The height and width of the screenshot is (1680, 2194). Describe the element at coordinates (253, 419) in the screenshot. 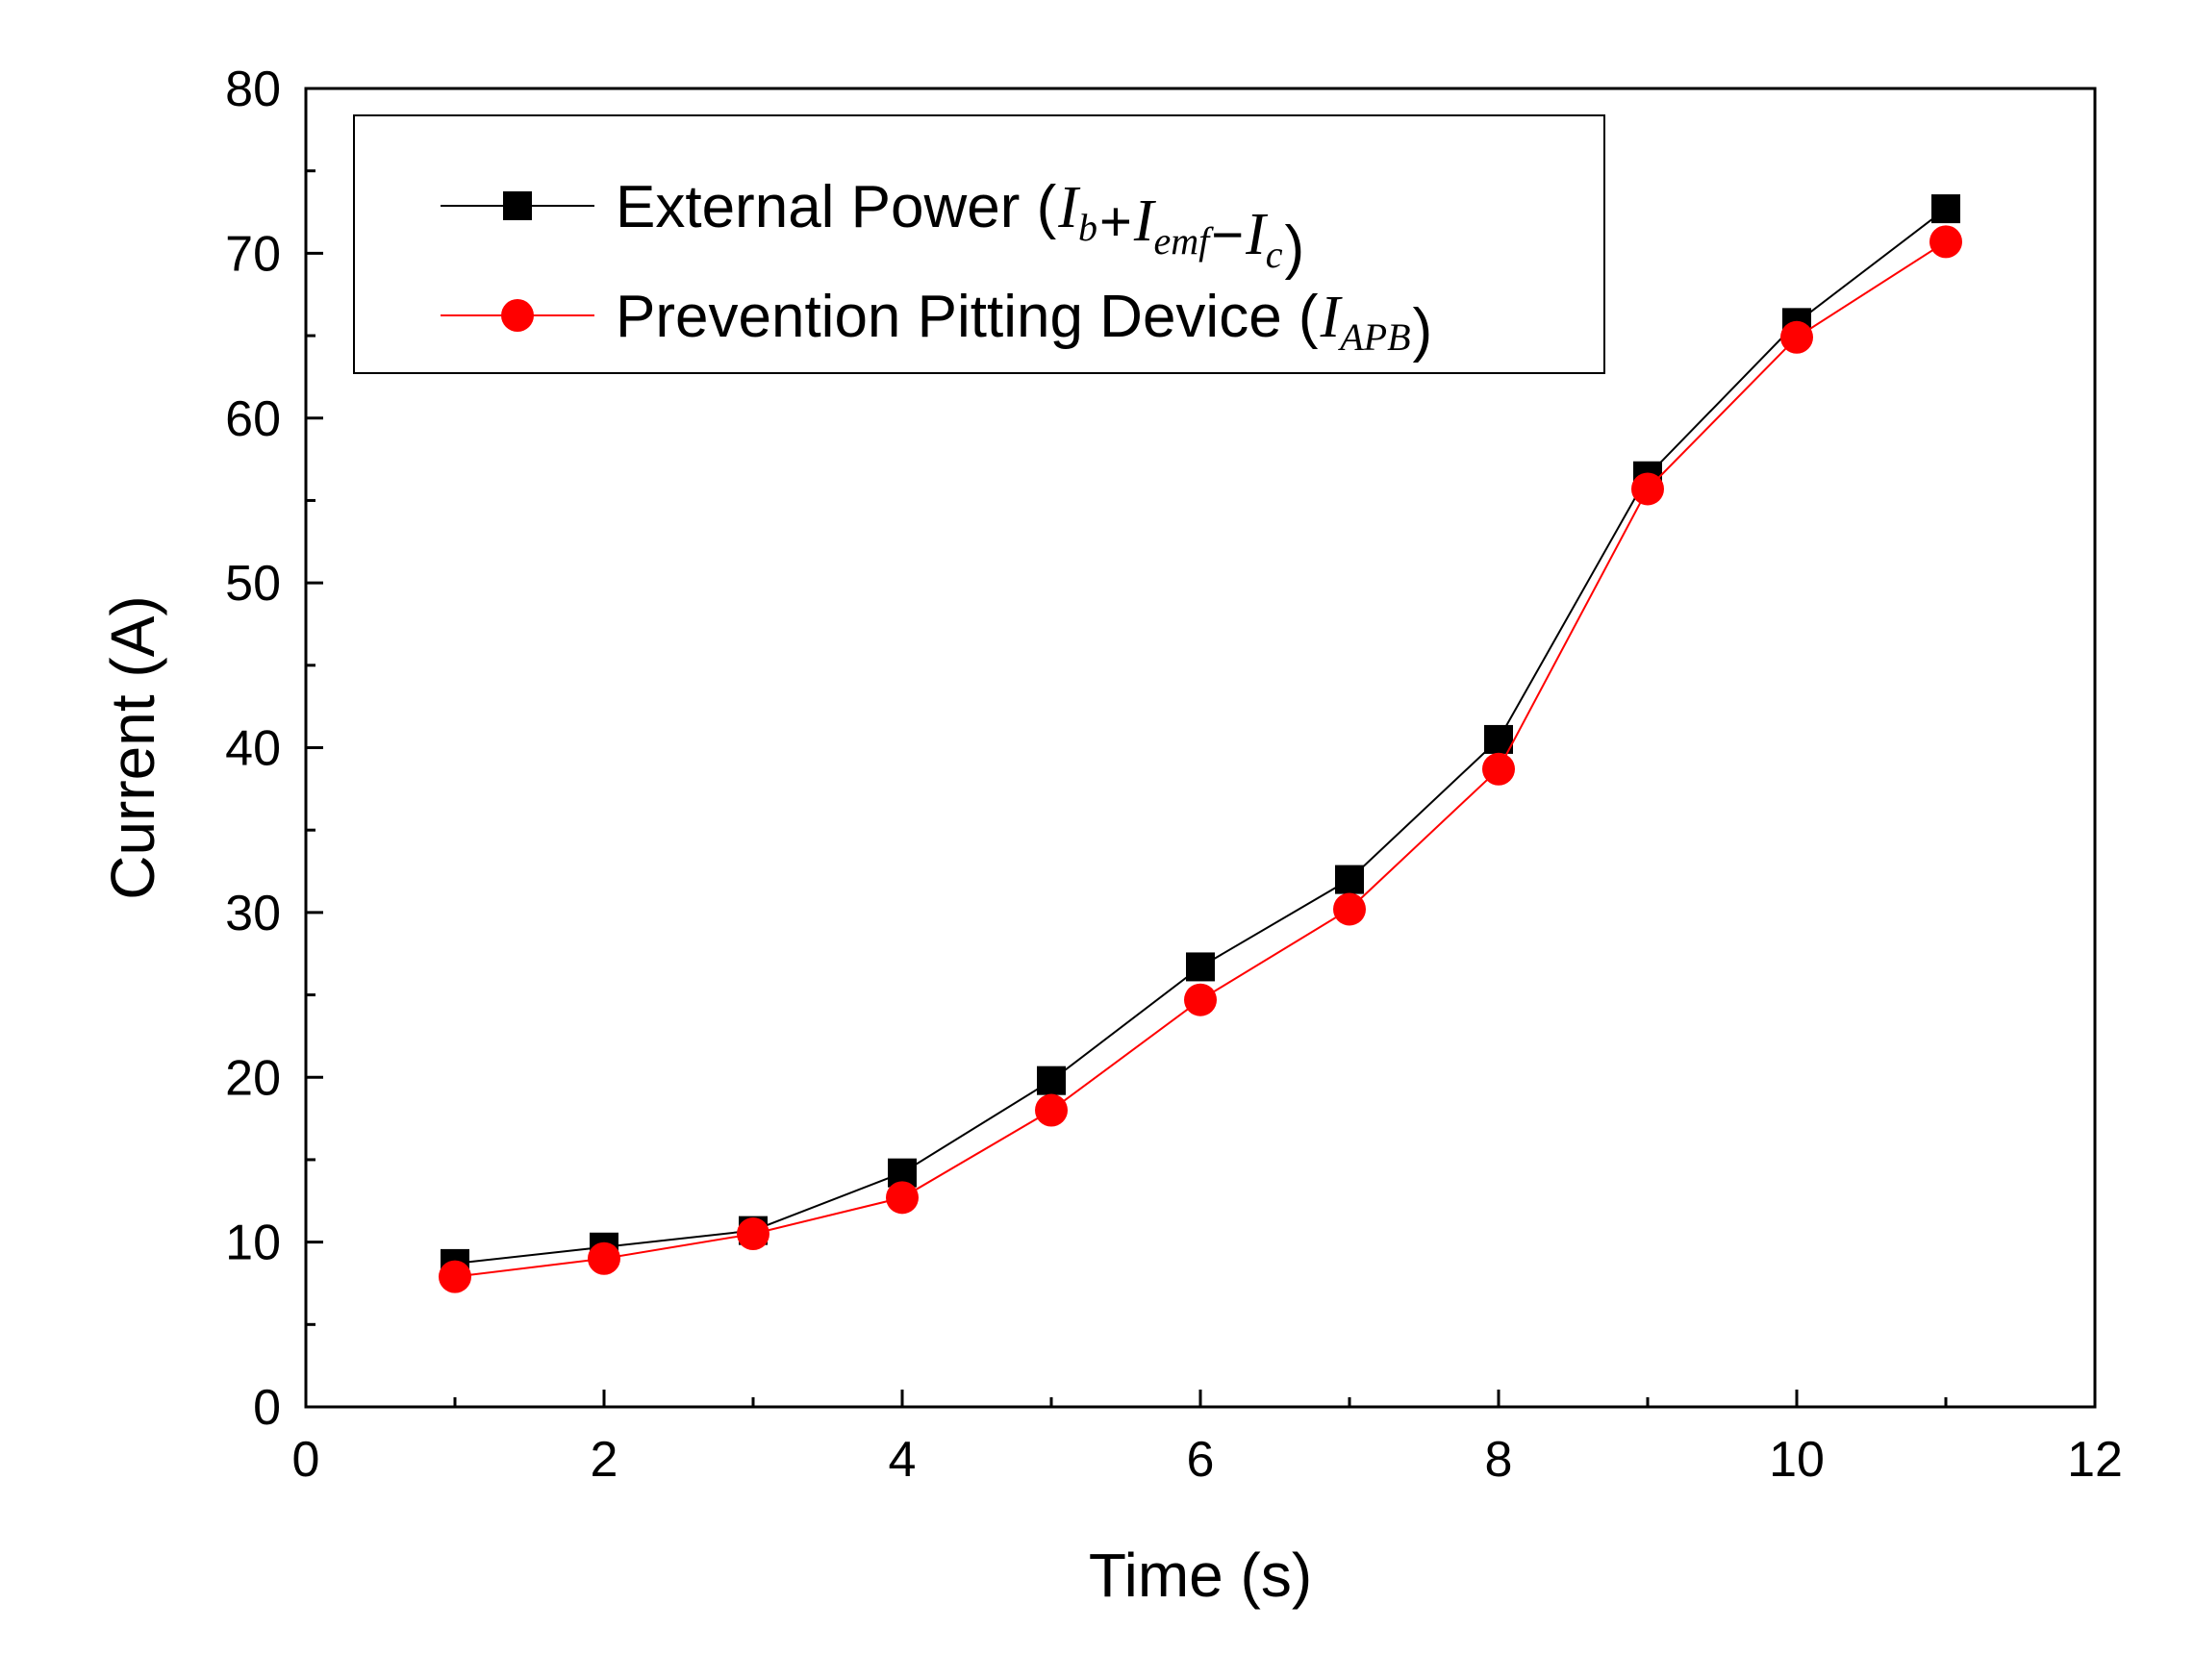

I see `y-tick-label: 60` at that location.